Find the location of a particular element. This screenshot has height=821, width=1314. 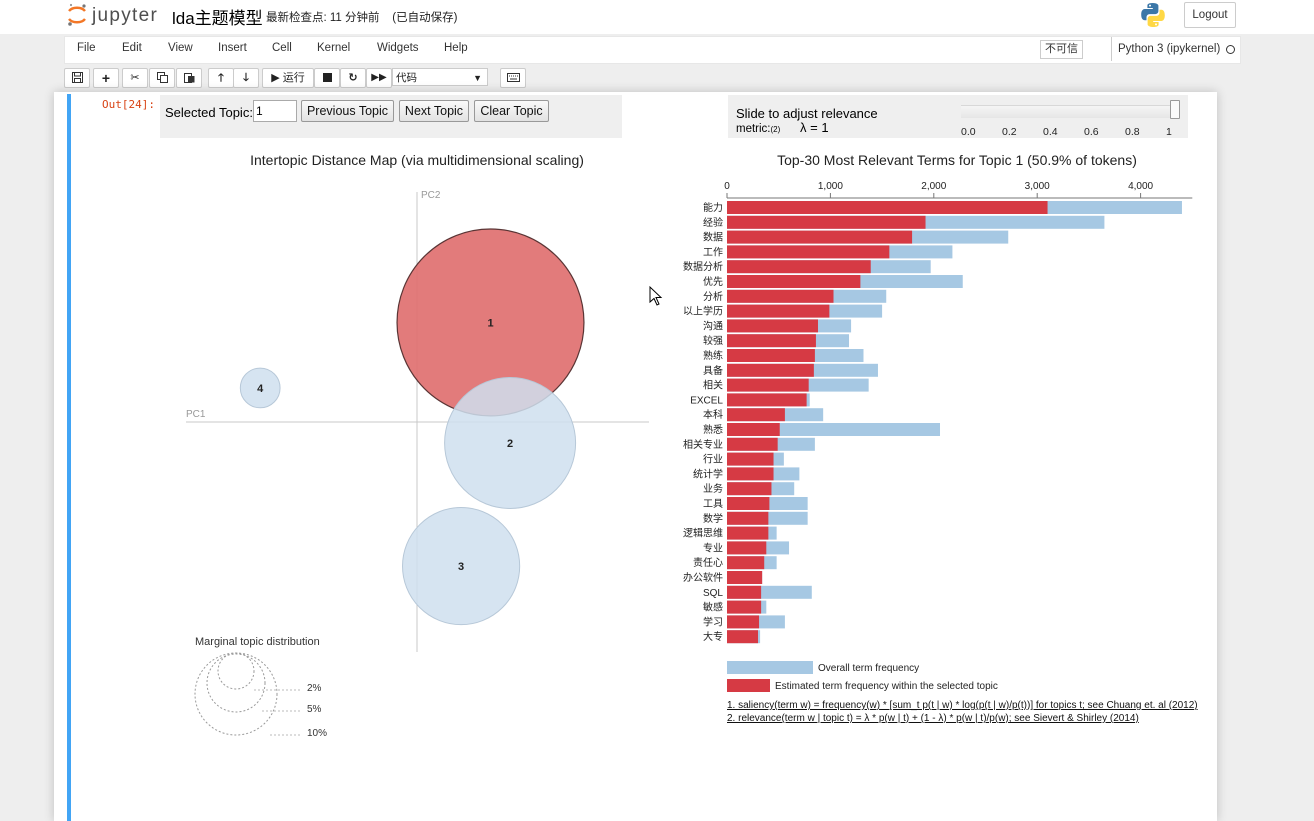

term-label: 较强 is located at coordinates (713, 340).